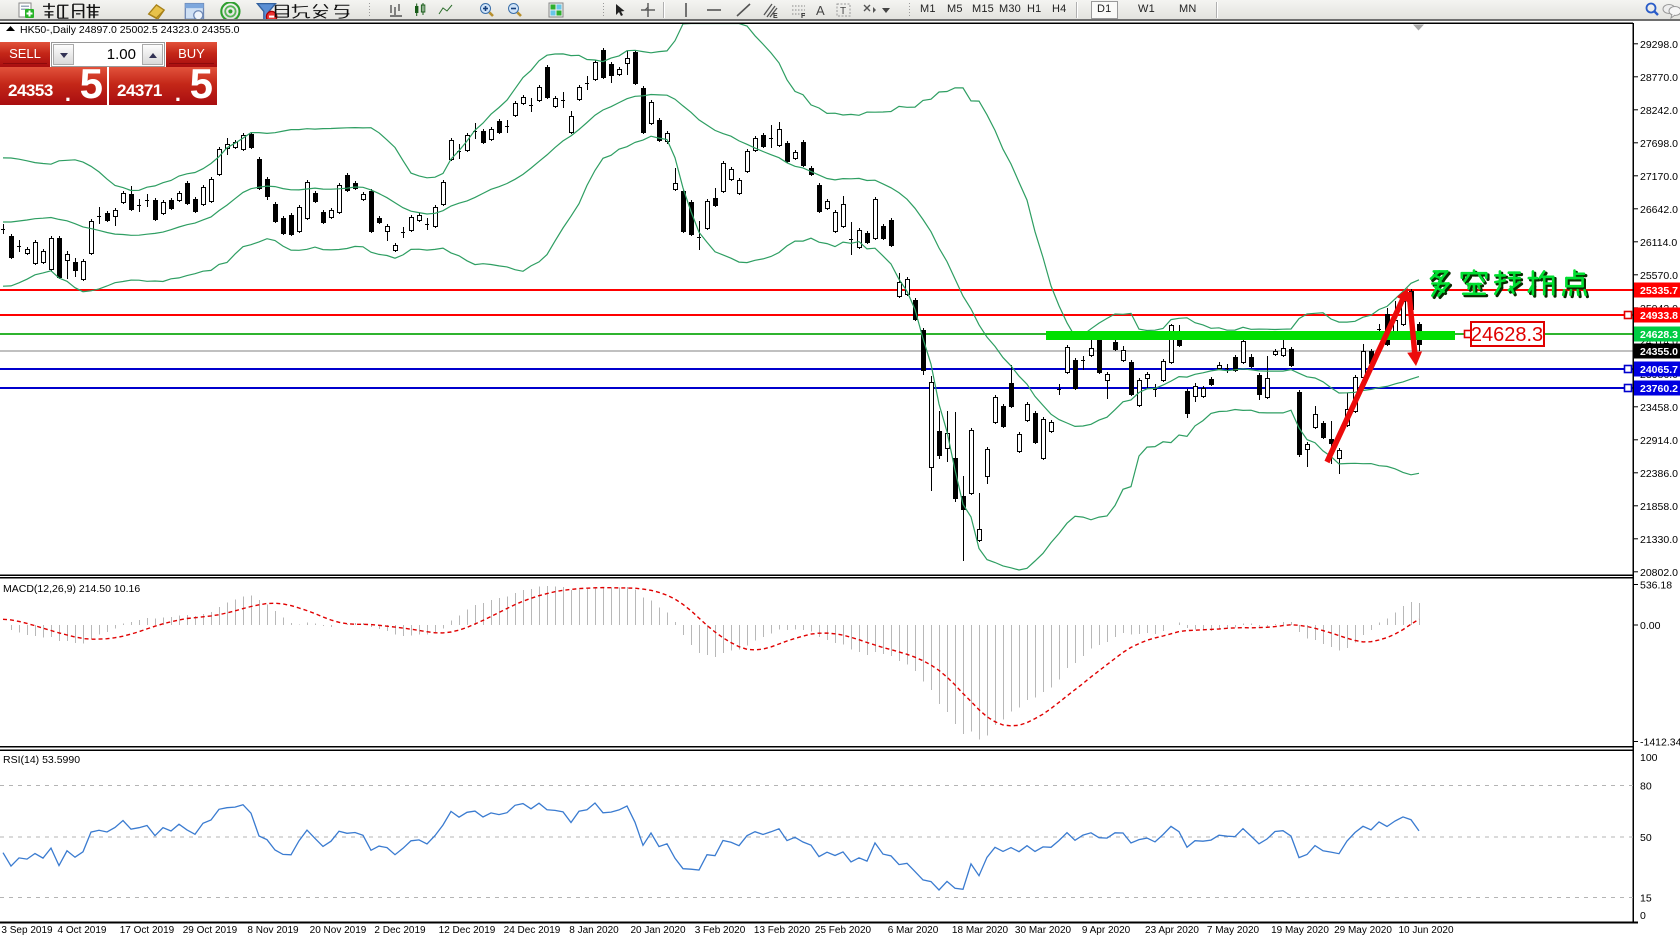 This screenshot has width=1680, height=940. Describe the element at coordinates (1659, 177) in the screenshot. I see `svg-text: 27170.0` at that location.